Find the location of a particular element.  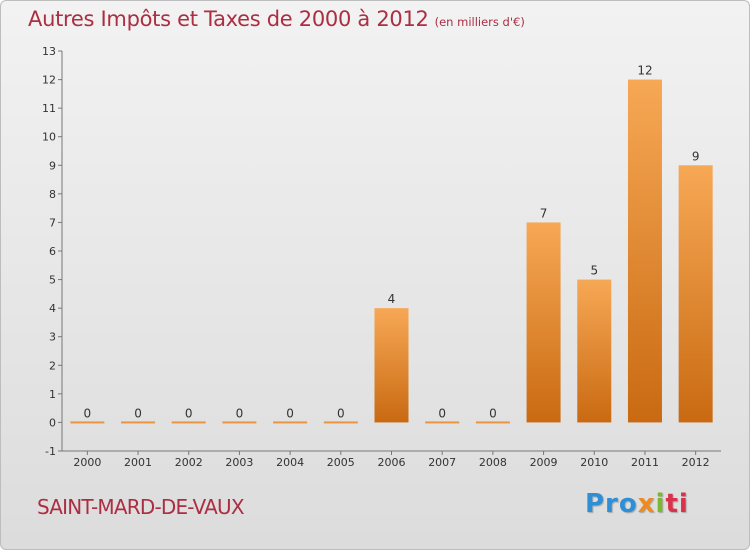

commune-name: SAINT-MARD-DE-VAUX is located at coordinates (141, 507).